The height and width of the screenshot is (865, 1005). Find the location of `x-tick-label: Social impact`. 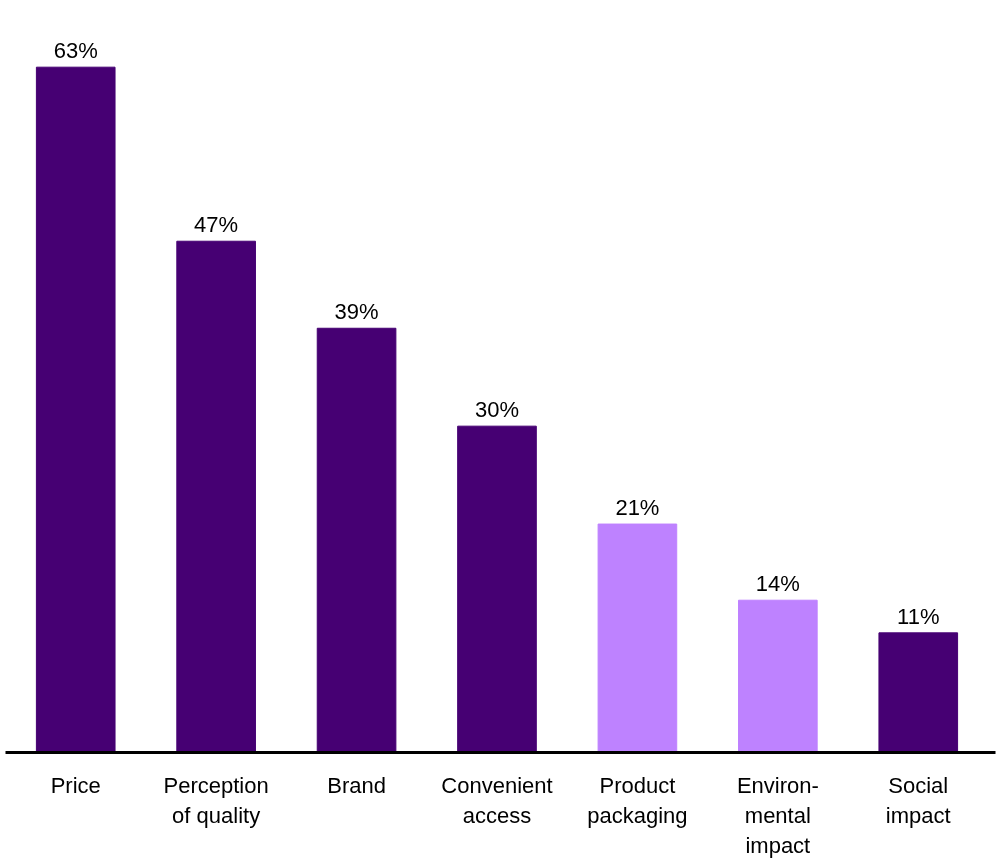

x-tick-label: Social impact is located at coordinates (918, 800).